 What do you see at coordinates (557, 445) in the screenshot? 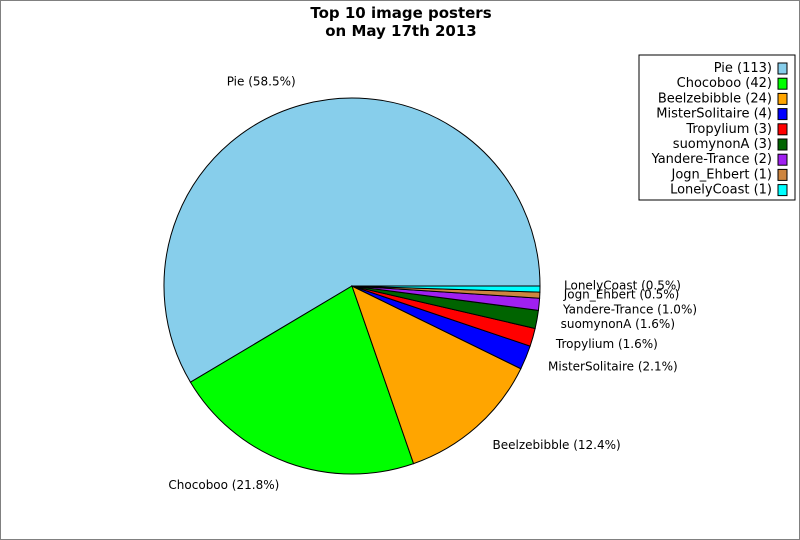
I see `slice-label-beelzebibble: Beelzebibble (12.4%)` at bounding box center [557, 445].